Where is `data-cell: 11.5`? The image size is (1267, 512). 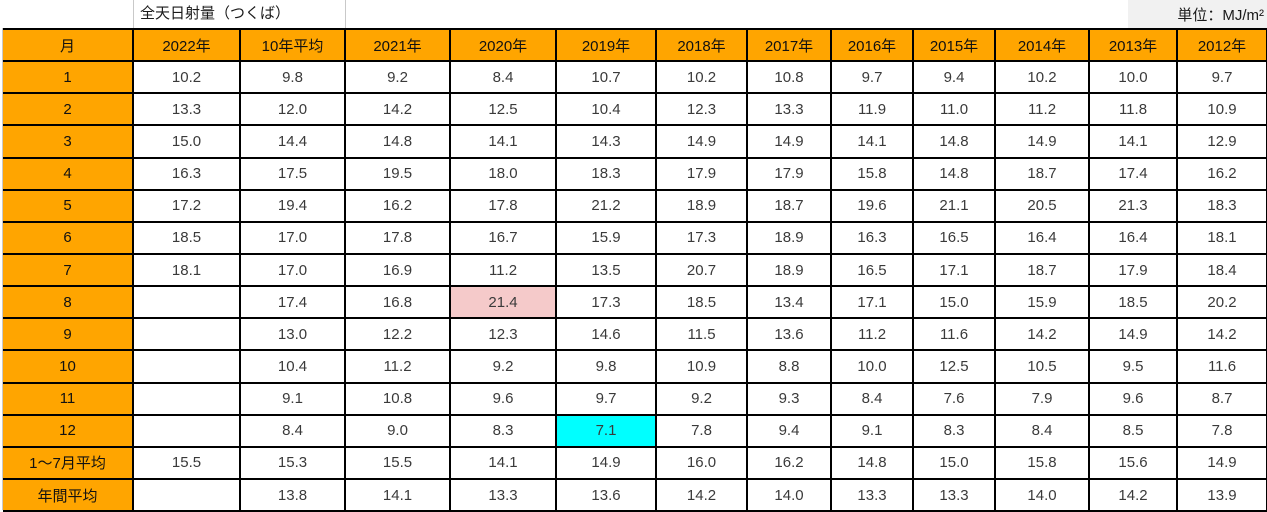
data-cell: 11.5 is located at coordinates (701, 334).